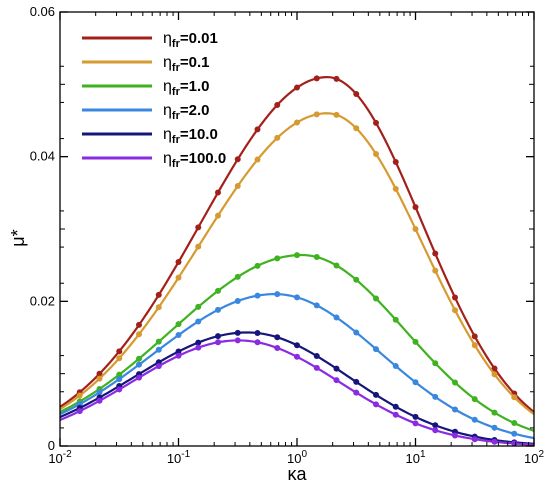 The image size is (550, 489). What do you see at coordinates (60, 457) in the screenshot?
I see `x-tick-label: 10⁻²` at bounding box center [60, 457].